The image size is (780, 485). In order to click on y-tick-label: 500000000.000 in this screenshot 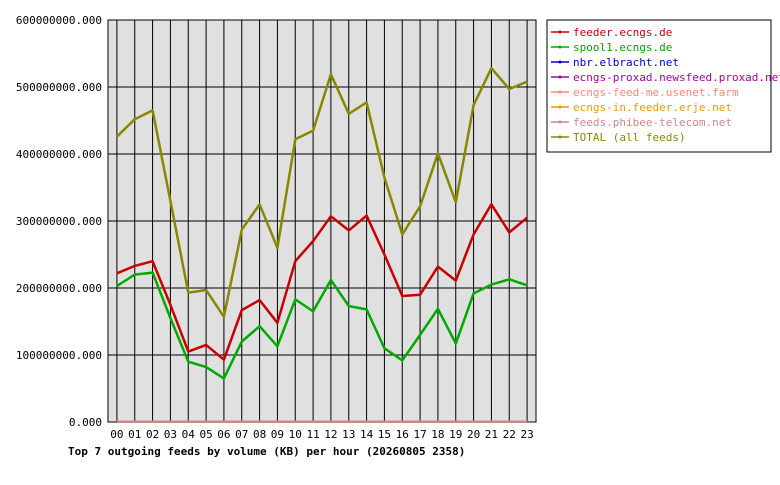, I will do `click(59, 87)`.